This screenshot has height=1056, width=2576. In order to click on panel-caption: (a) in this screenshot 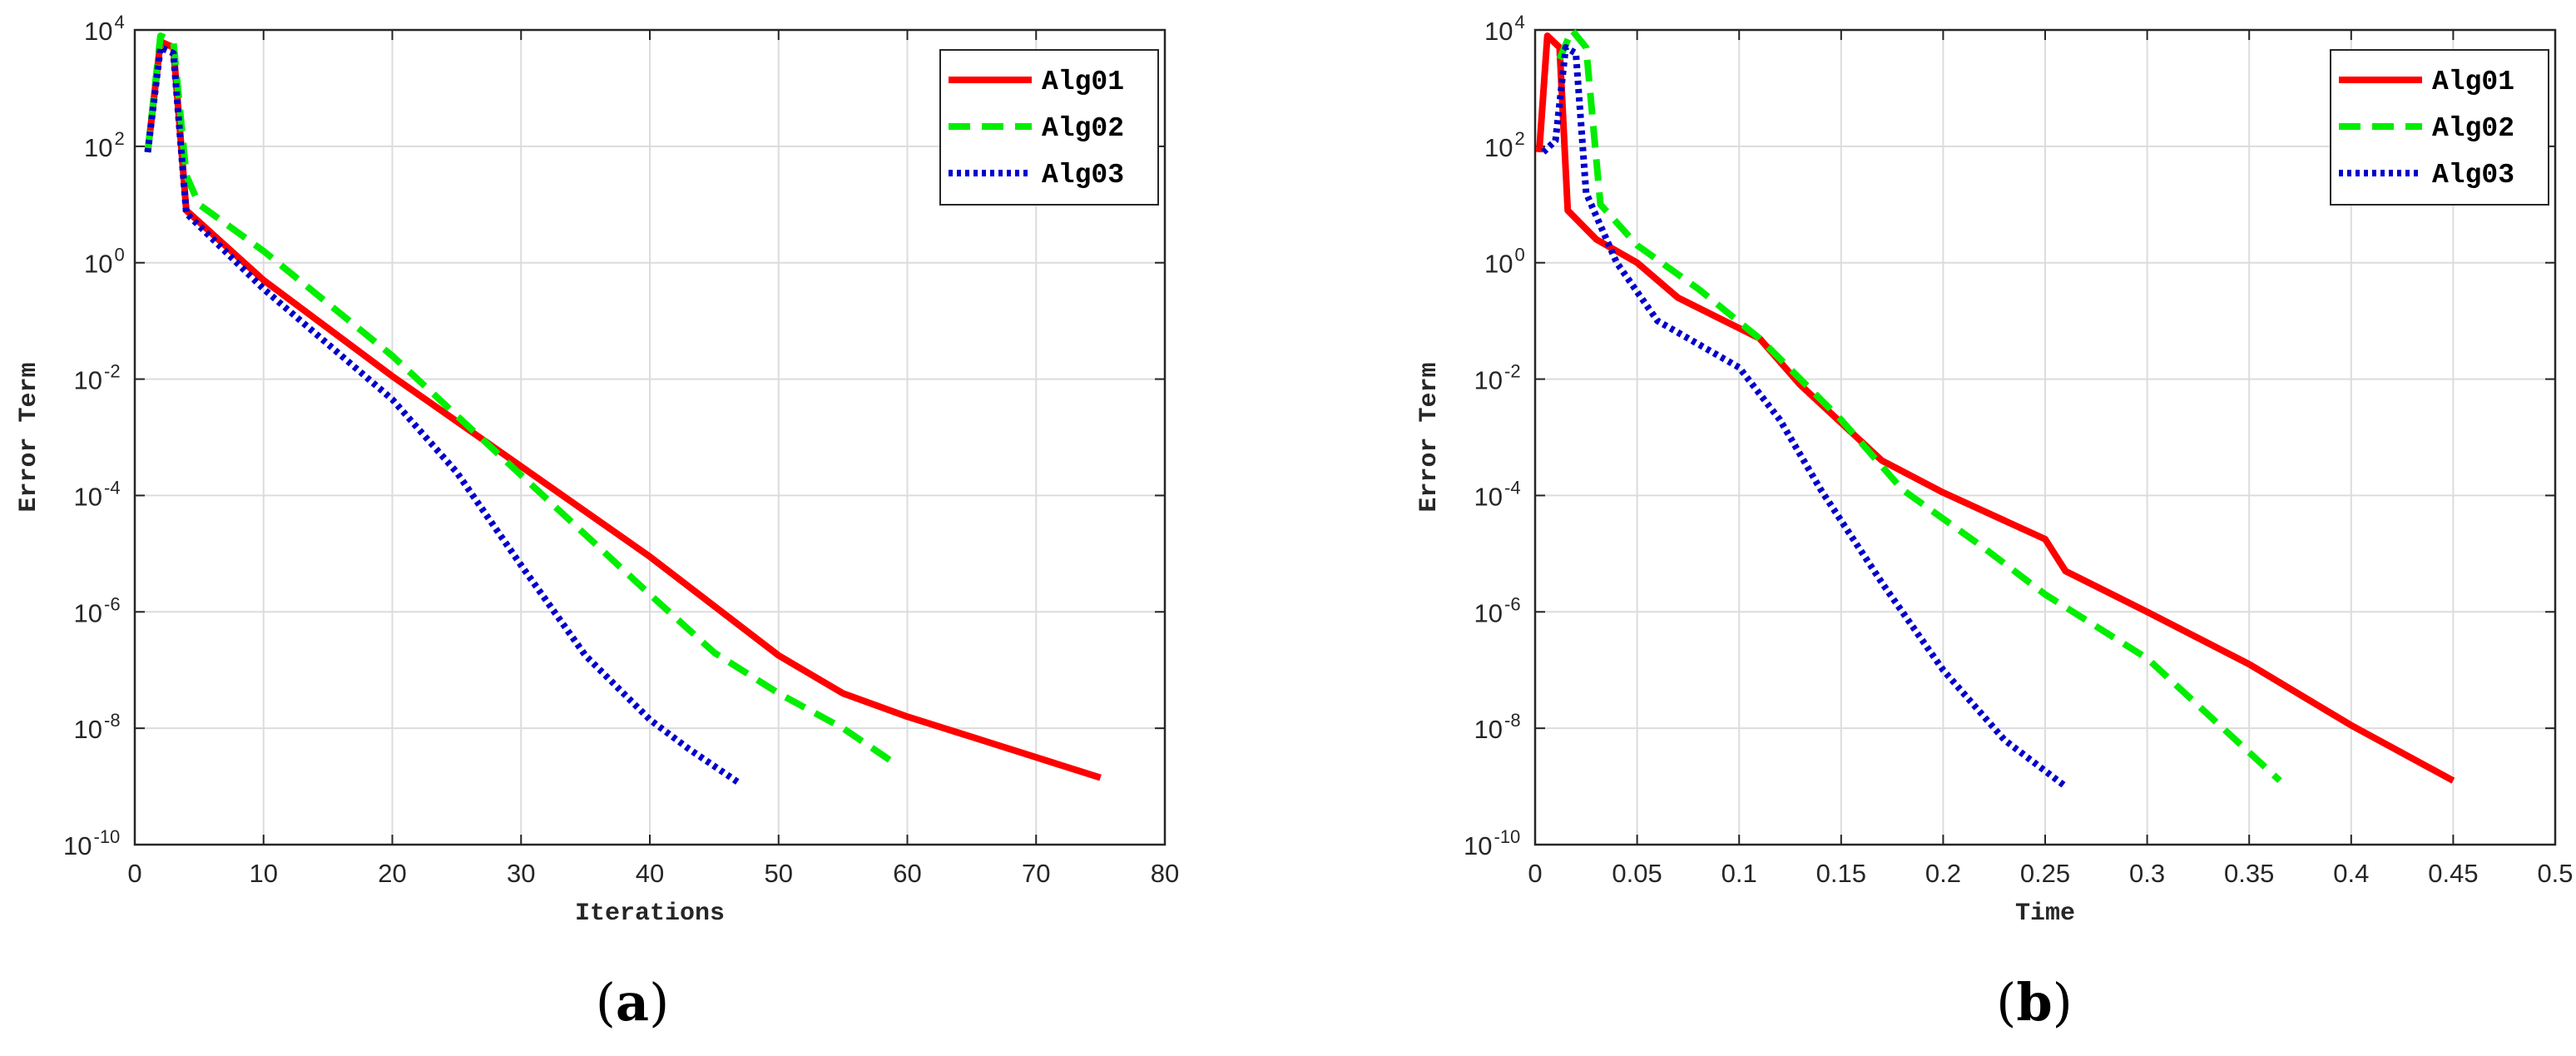, I will do `click(633, 1002)`.